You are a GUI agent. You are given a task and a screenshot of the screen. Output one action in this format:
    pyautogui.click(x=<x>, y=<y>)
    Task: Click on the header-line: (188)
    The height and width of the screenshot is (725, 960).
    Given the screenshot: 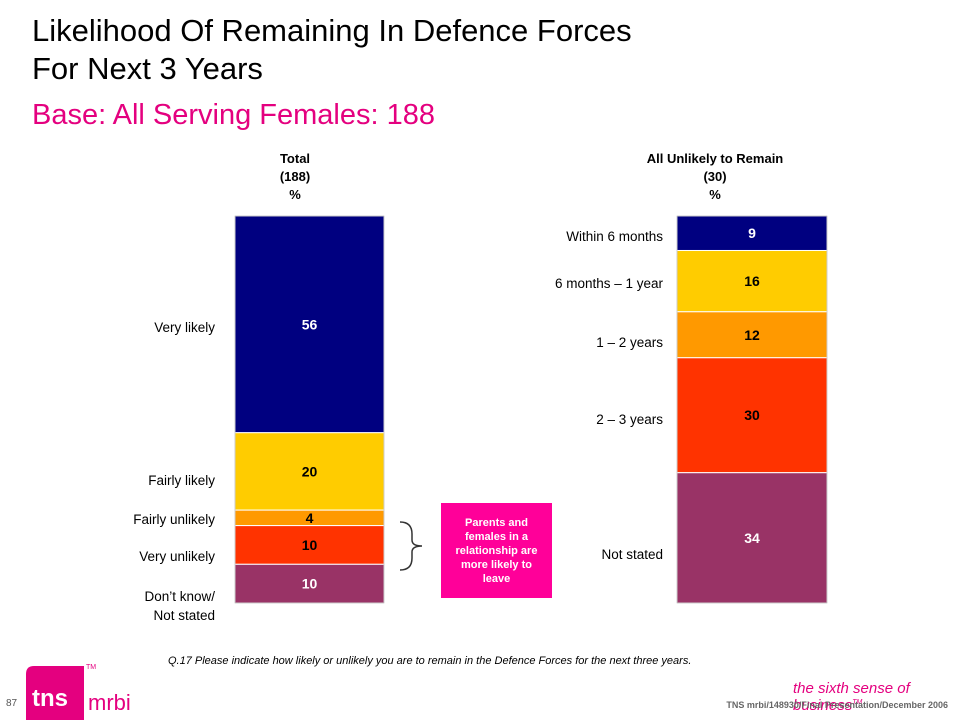 What is the action you would take?
    pyautogui.click(x=295, y=176)
    